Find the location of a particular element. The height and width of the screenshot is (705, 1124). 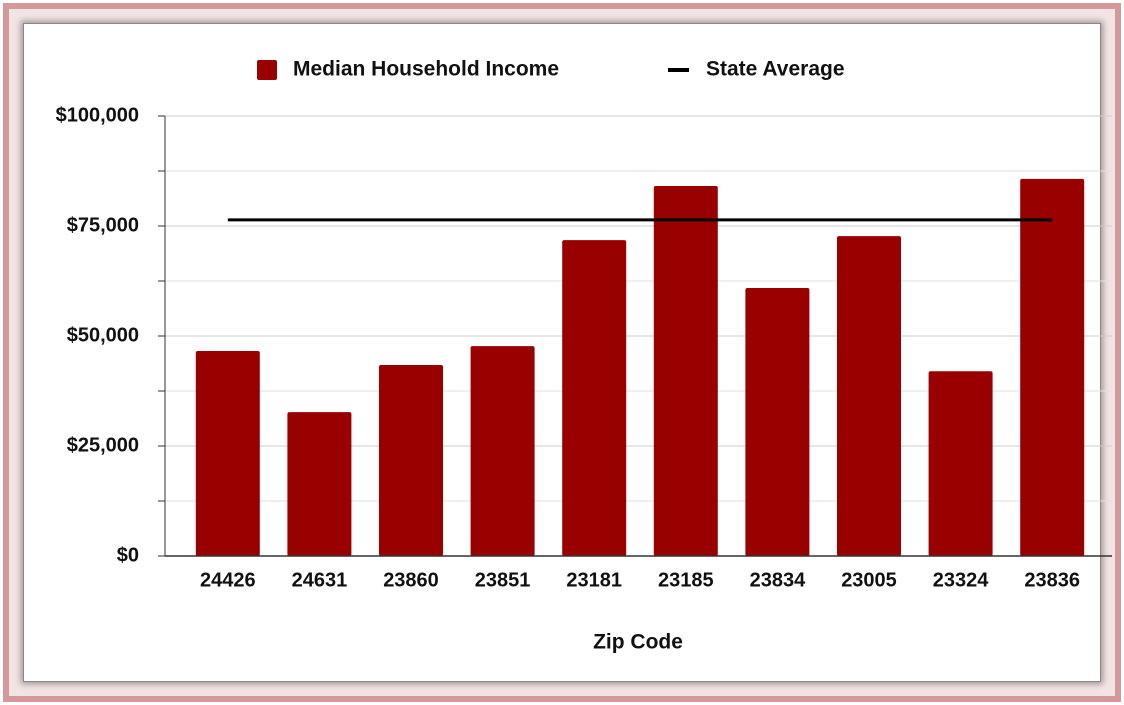

x-tick-label: 23181 is located at coordinates (594, 580).